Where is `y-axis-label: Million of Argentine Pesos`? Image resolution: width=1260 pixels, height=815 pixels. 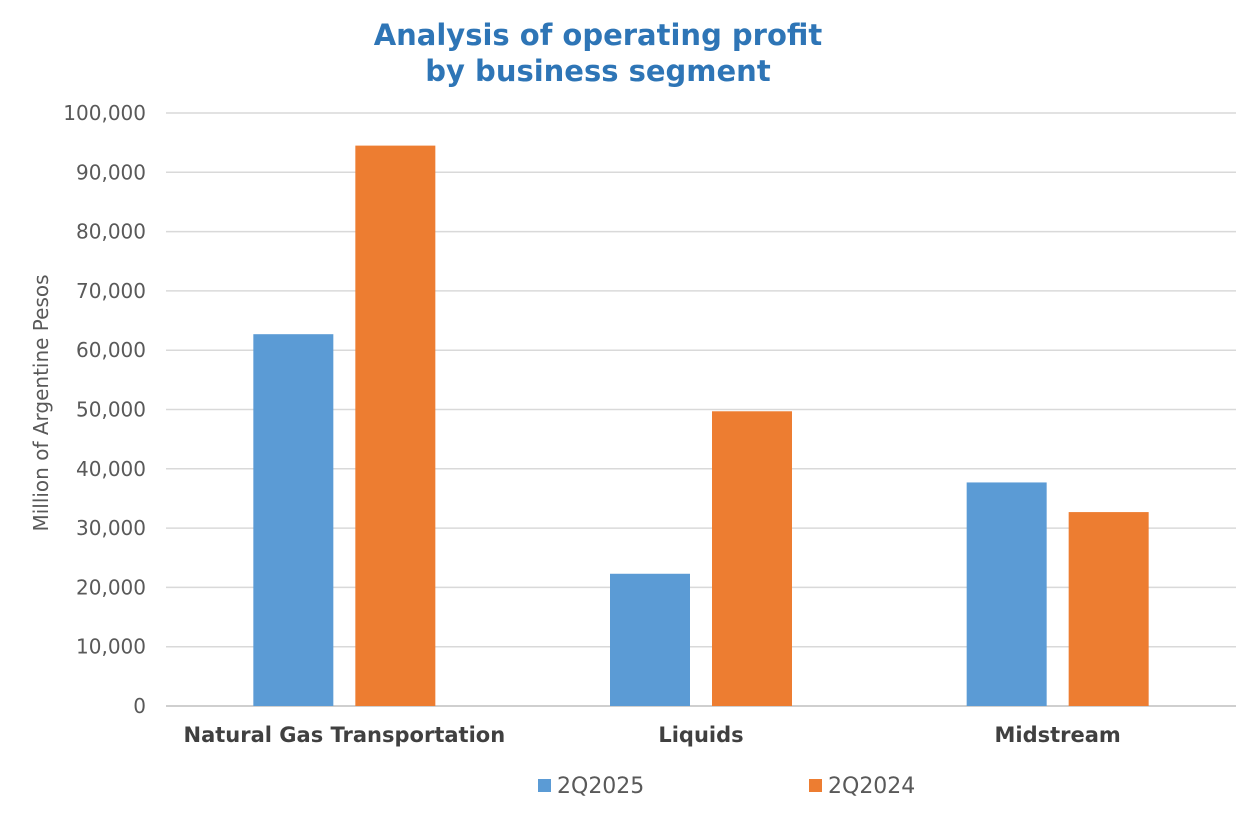
y-axis-label: Million of Argentine Pesos is located at coordinates (41, 402).